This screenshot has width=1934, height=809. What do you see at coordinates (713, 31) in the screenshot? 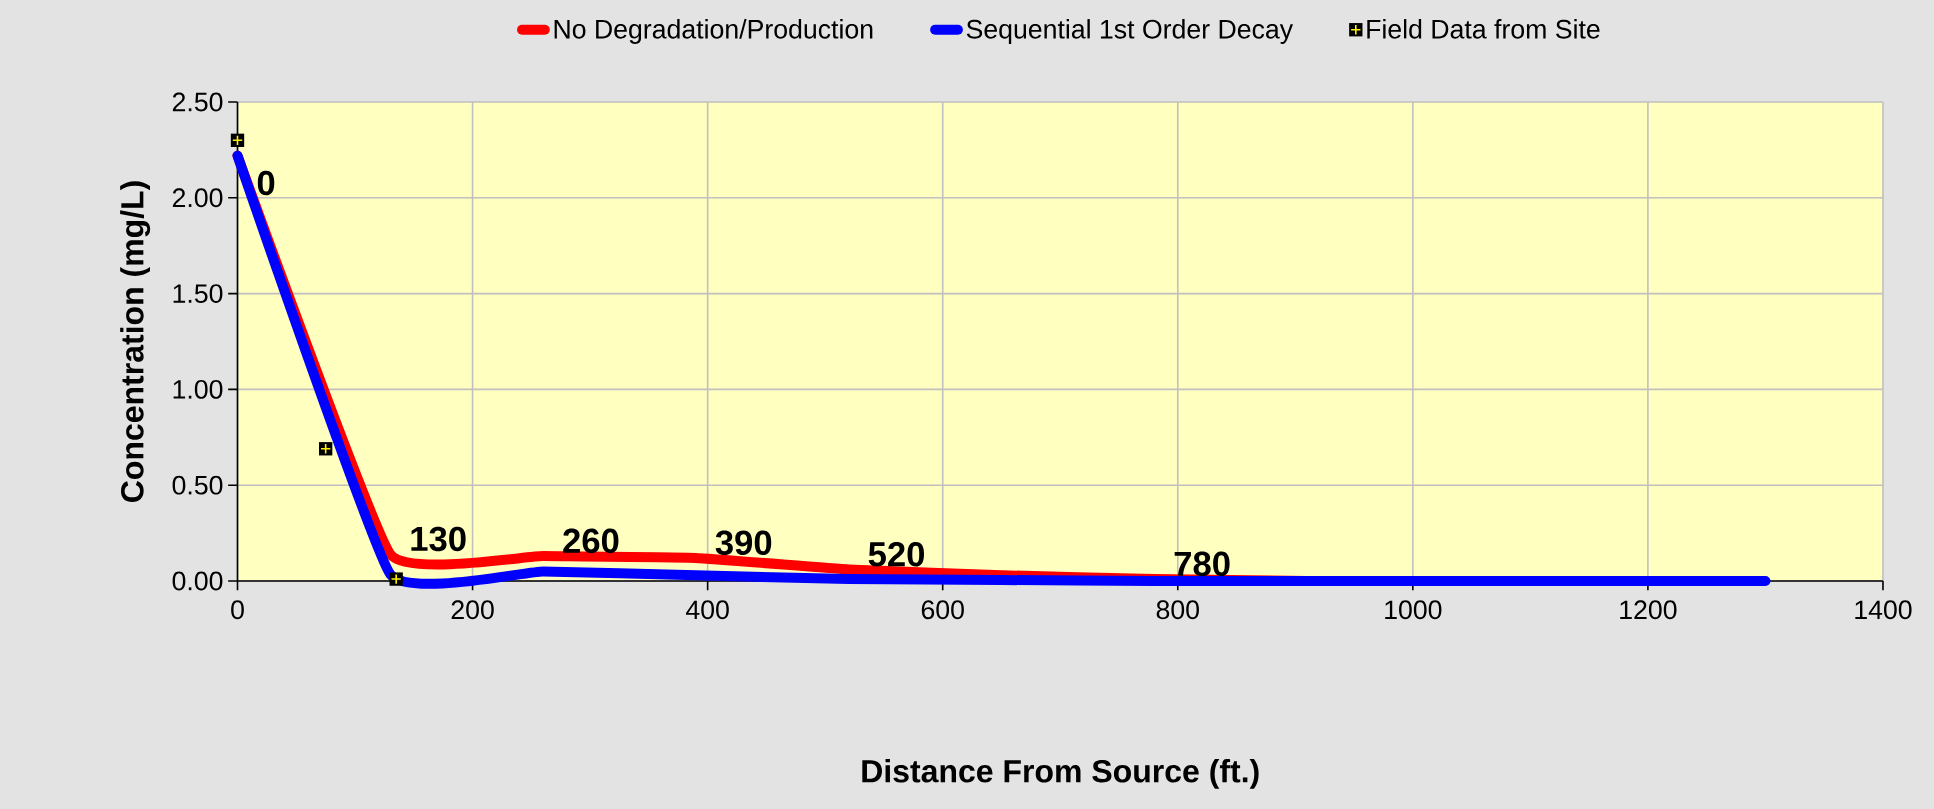
I see `legend-label: No Degradation/Production` at bounding box center [713, 31].